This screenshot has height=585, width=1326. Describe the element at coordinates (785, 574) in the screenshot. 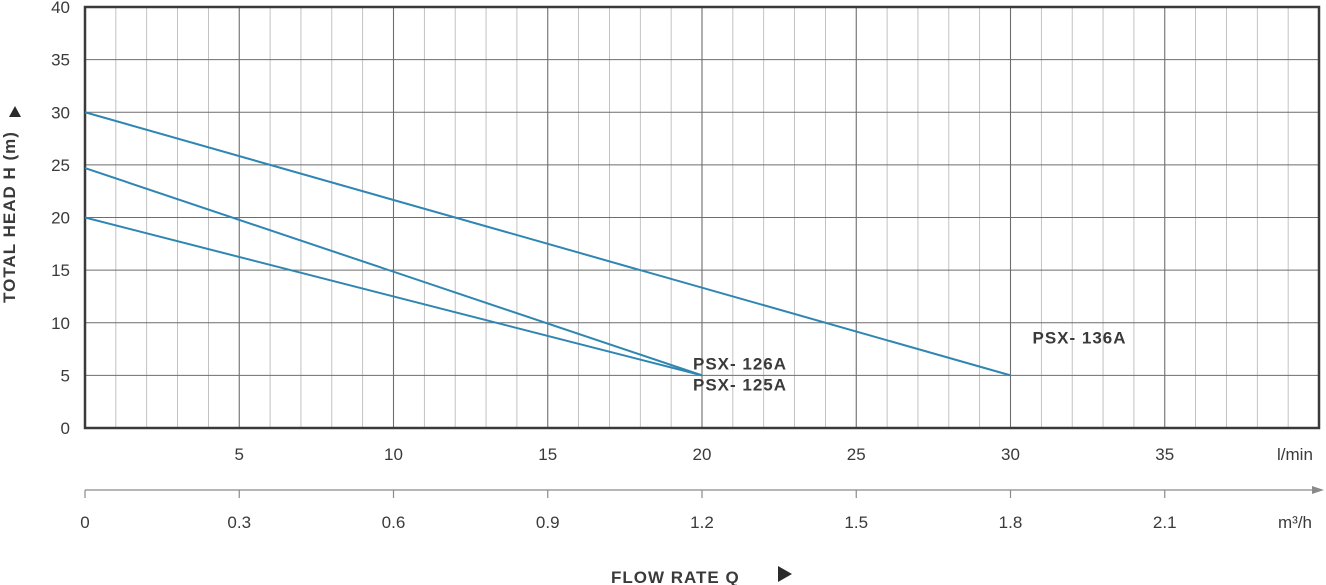

I see `x-axis-arrow-icon` at that location.